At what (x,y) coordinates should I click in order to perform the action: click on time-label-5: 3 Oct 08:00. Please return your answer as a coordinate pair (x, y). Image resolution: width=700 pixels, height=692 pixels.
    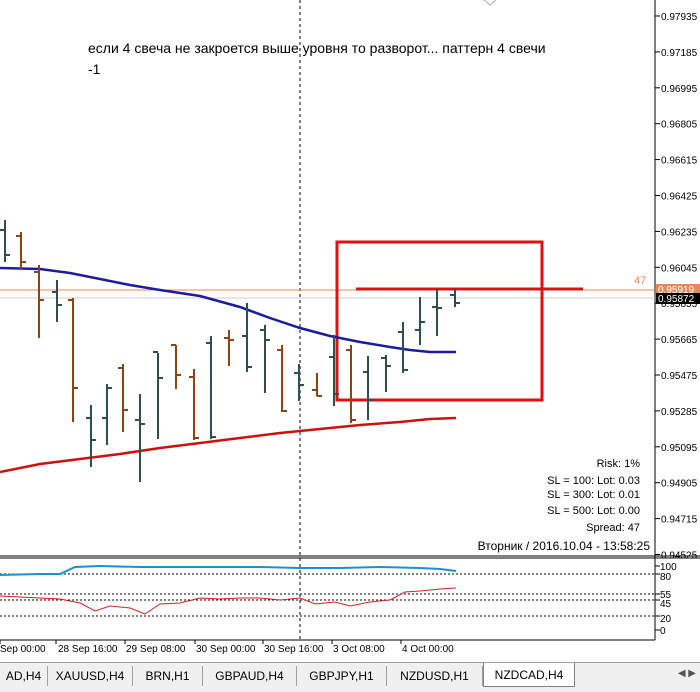
    Looking at the image, I should click on (359, 649).